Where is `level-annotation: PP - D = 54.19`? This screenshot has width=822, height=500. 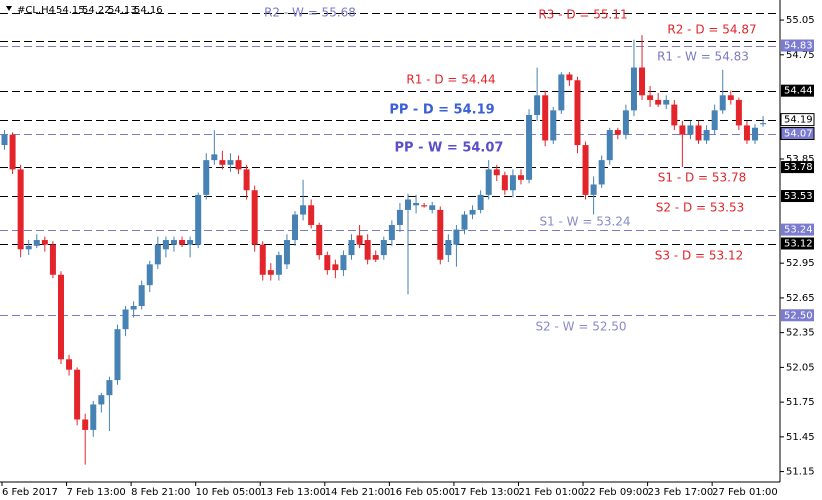 level-annotation: PP - D = 54.19 is located at coordinates (441, 110).